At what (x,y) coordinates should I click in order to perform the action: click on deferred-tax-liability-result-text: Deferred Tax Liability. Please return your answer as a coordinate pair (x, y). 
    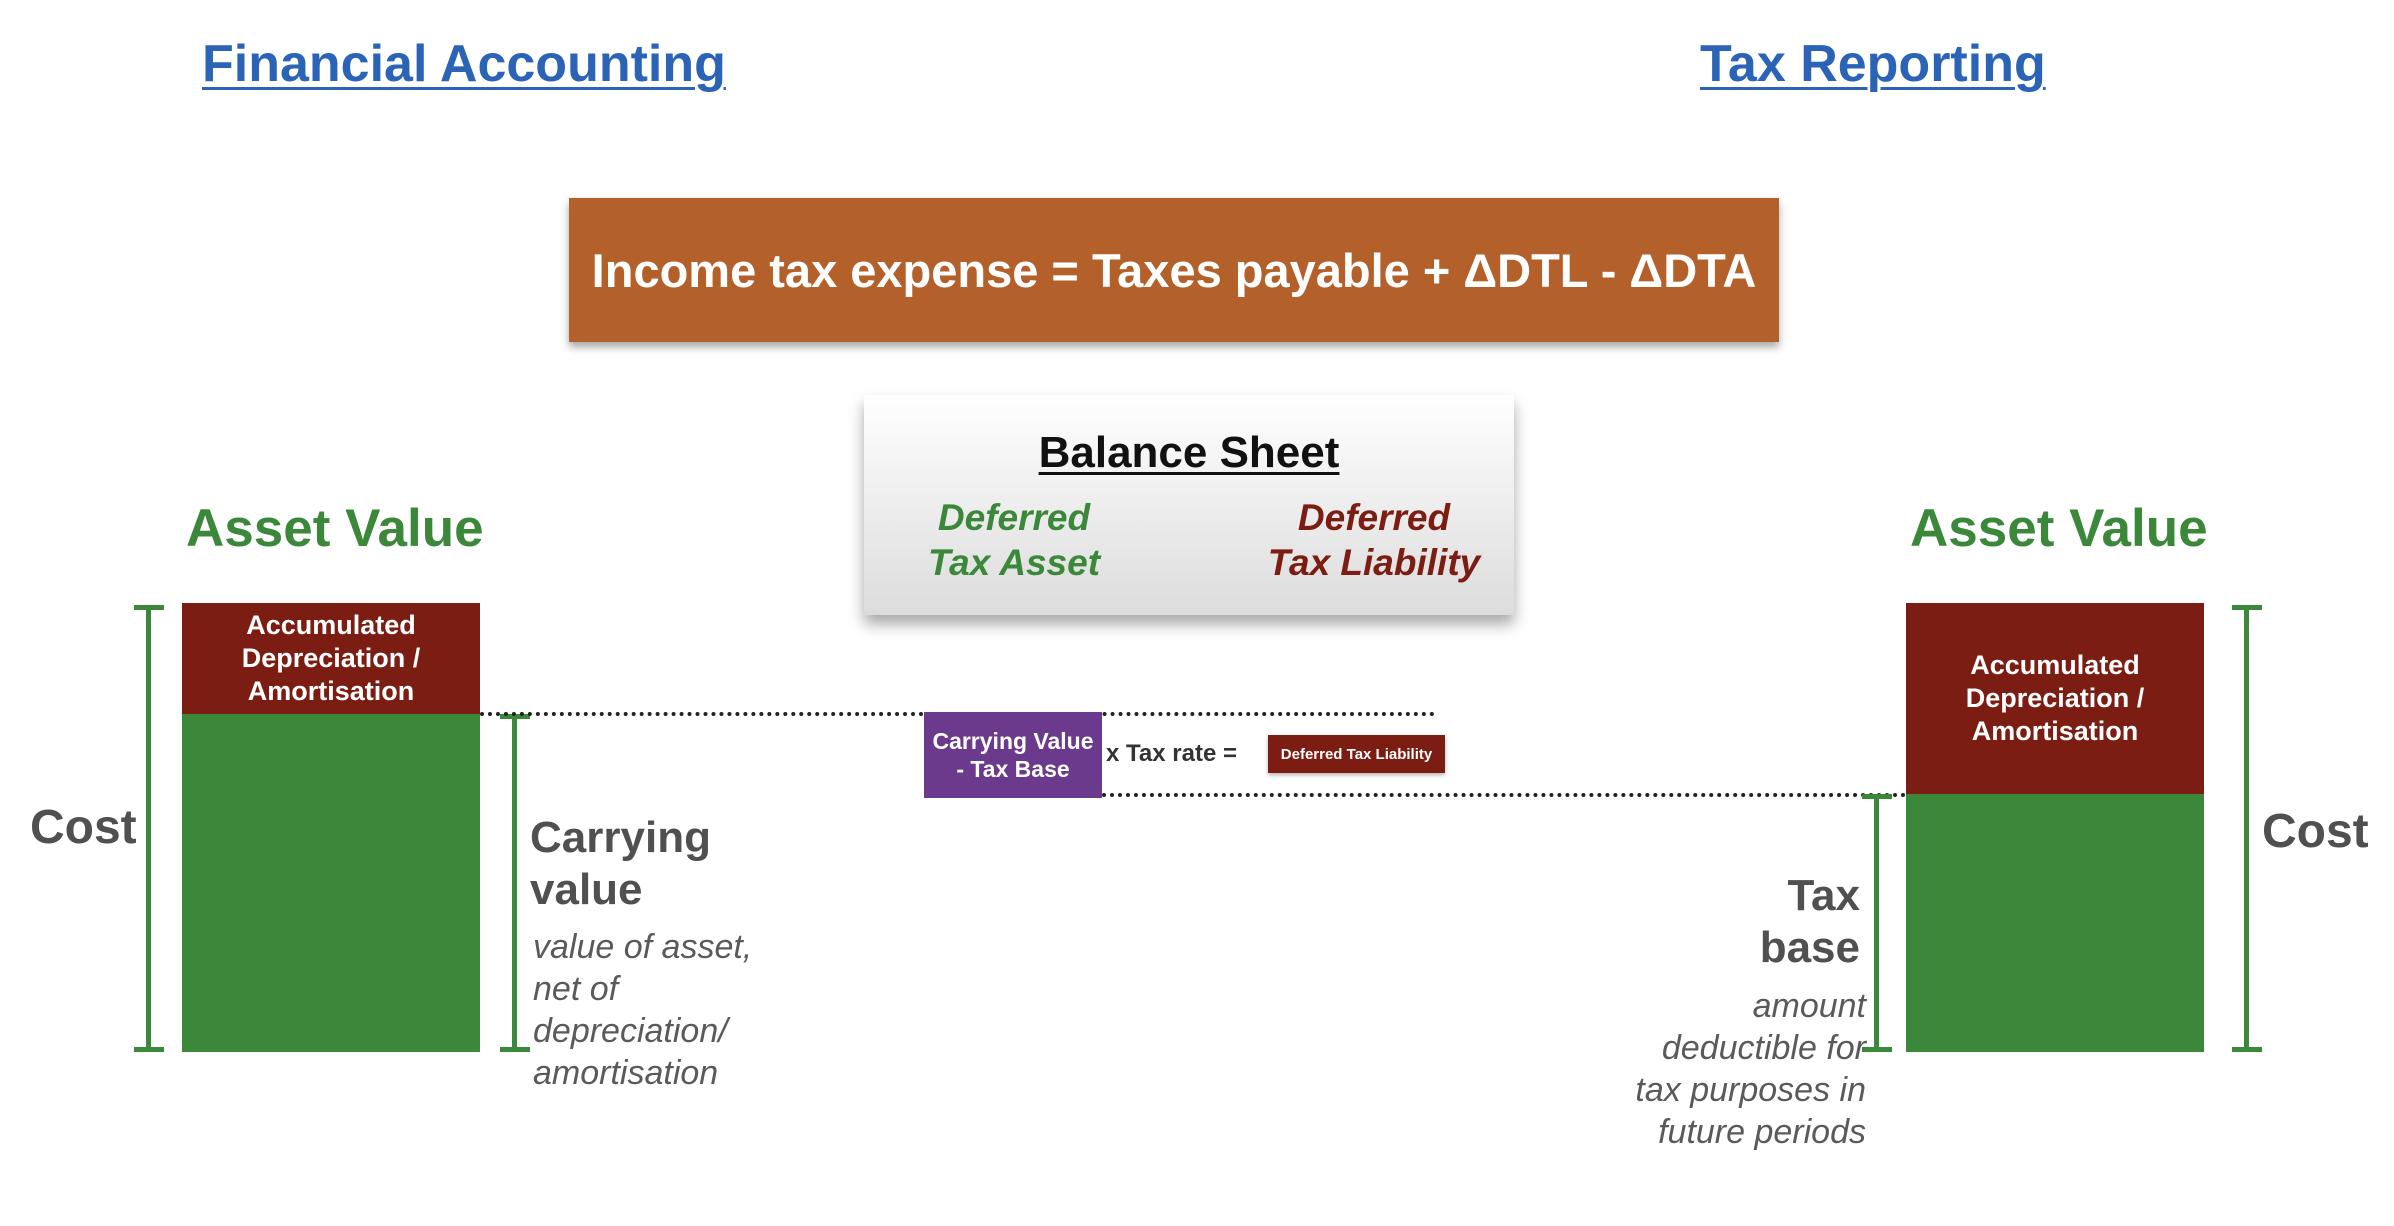
    Looking at the image, I should click on (1356, 754).